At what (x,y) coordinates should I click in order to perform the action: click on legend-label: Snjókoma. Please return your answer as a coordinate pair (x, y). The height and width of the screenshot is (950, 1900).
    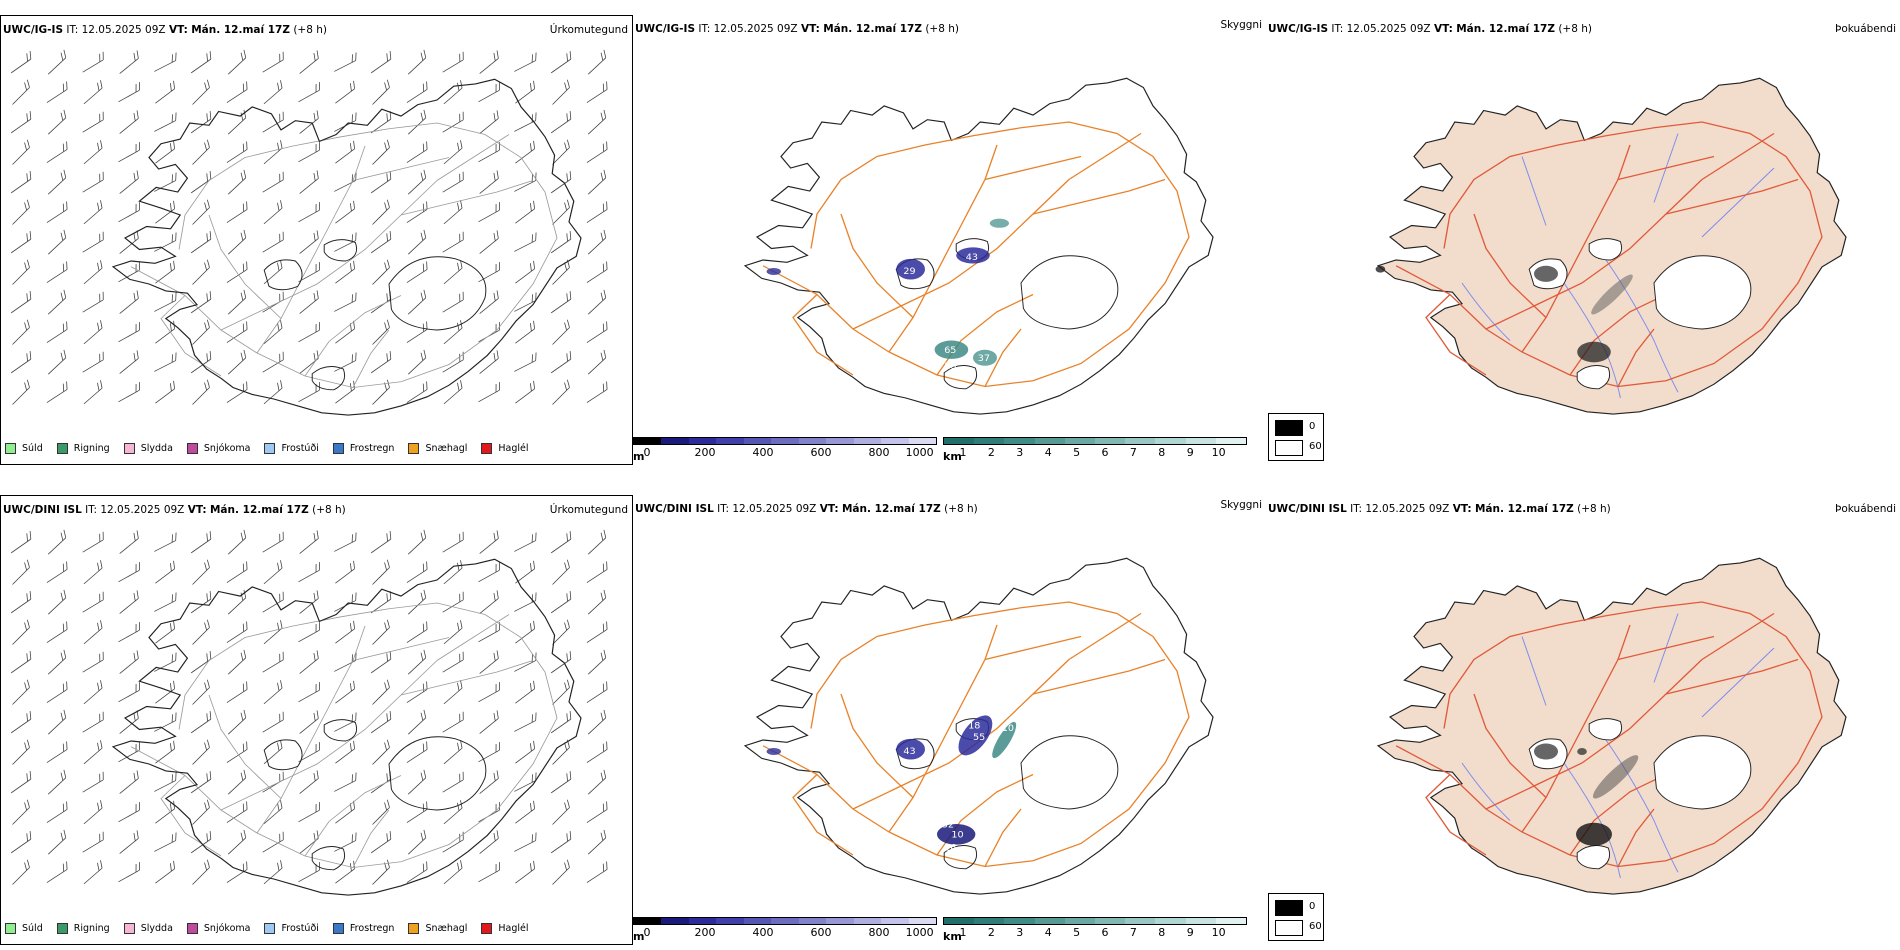
    Looking at the image, I should click on (227, 928).